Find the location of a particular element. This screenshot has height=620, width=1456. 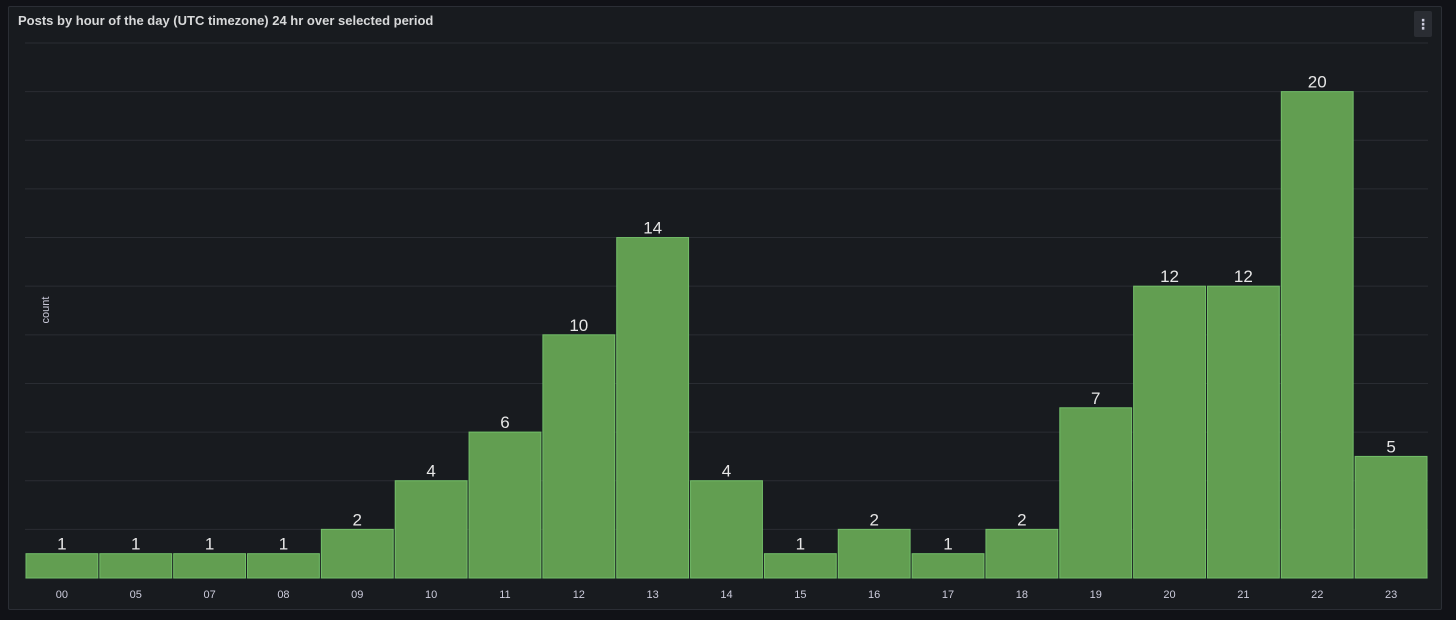

data-label-08: 1 is located at coordinates (283, 544).